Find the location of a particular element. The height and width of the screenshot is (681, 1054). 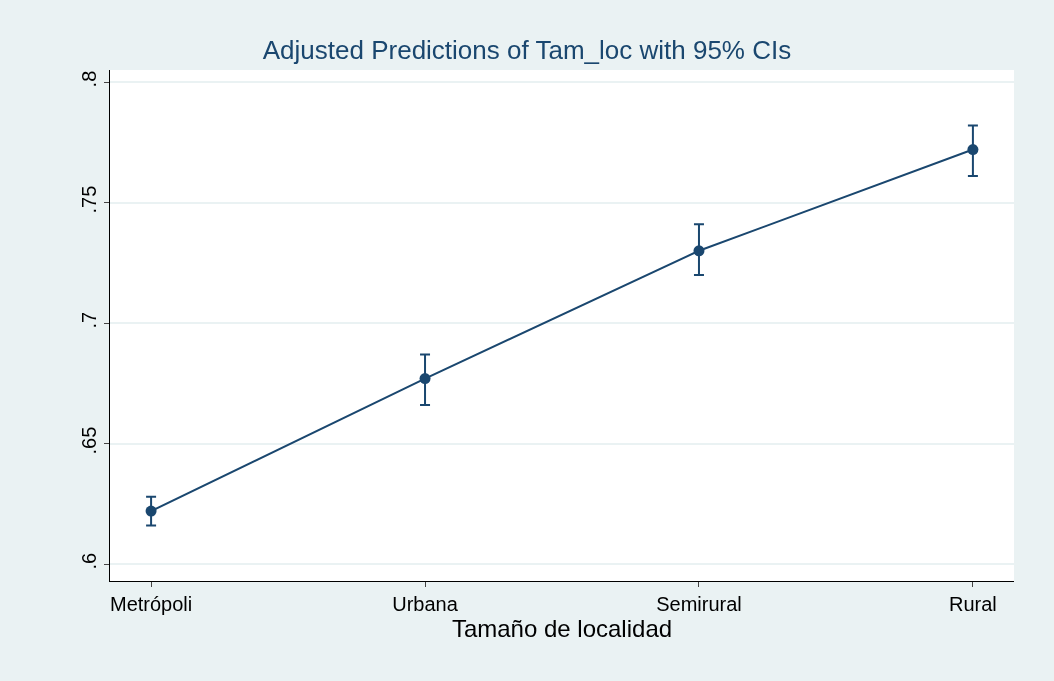

y-tick-label: .8 is located at coordinates (89, 79).